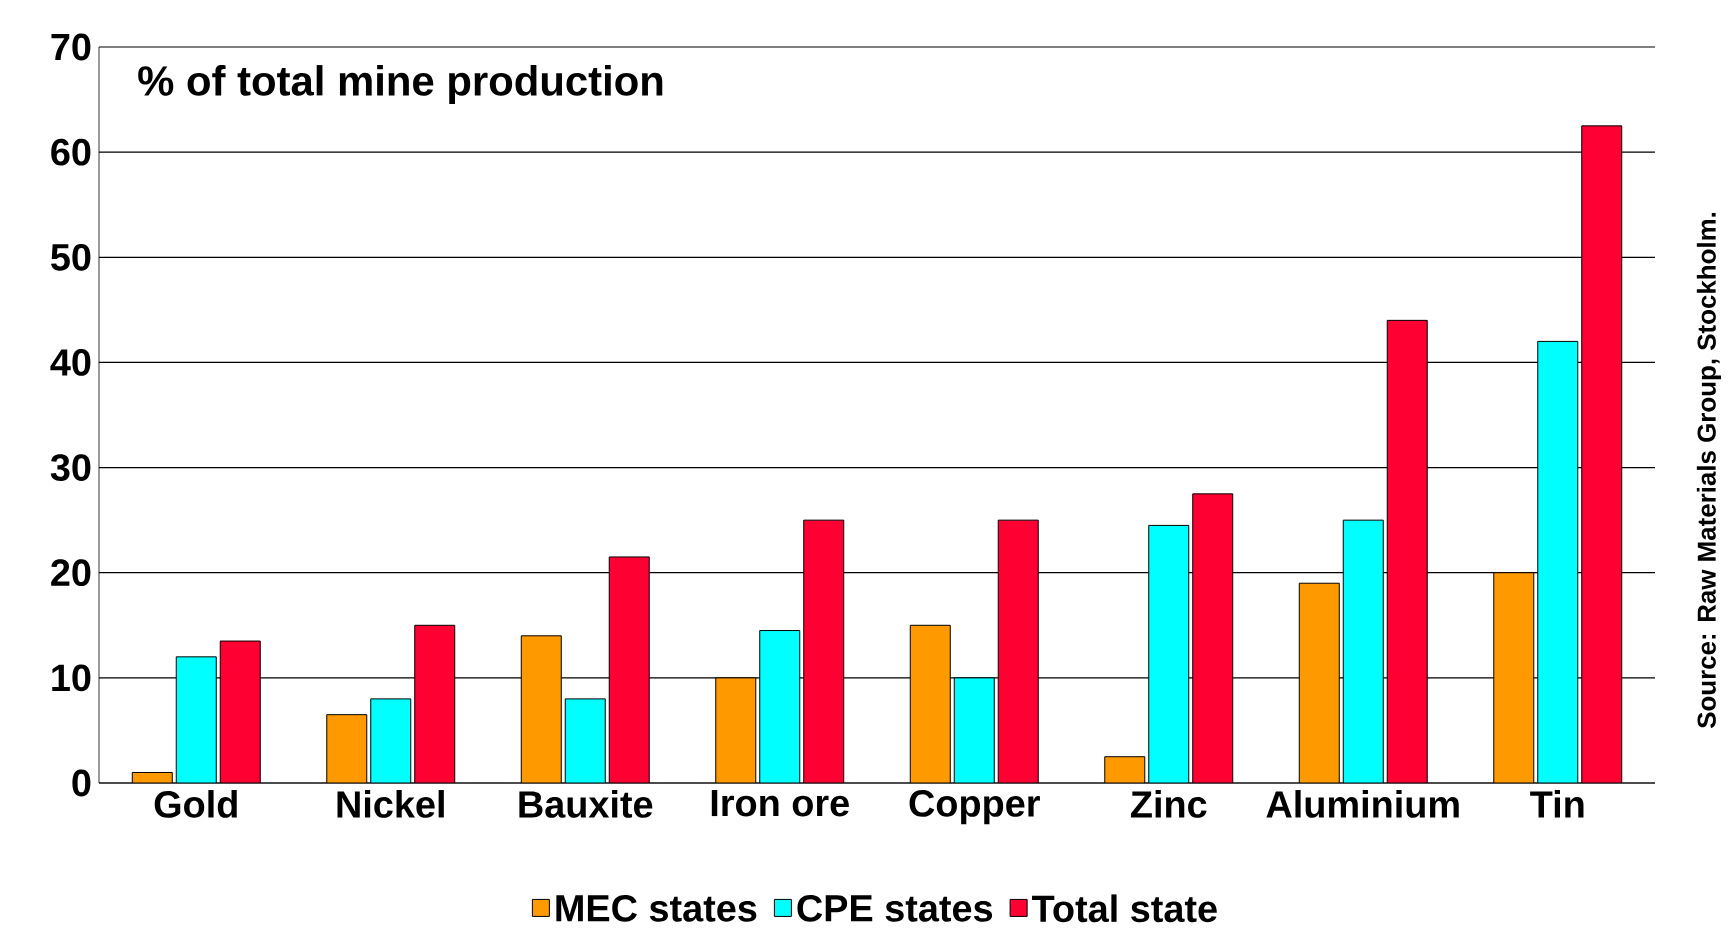  What do you see at coordinates (71, 257) in the screenshot?
I see `y-tick-label: 50` at bounding box center [71, 257].